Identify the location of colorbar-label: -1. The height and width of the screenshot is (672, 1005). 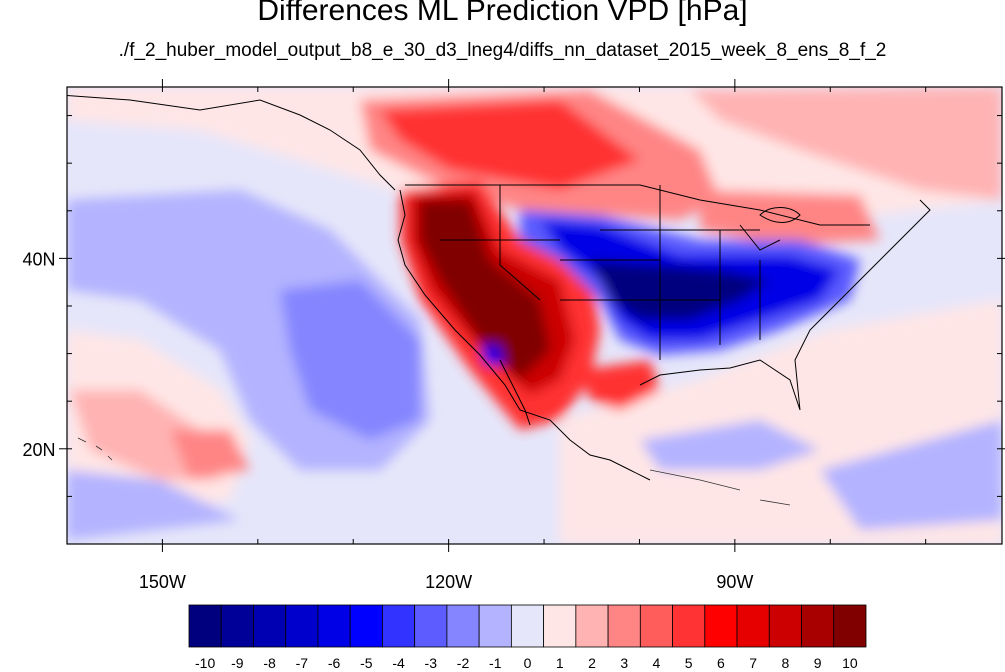
(495, 663).